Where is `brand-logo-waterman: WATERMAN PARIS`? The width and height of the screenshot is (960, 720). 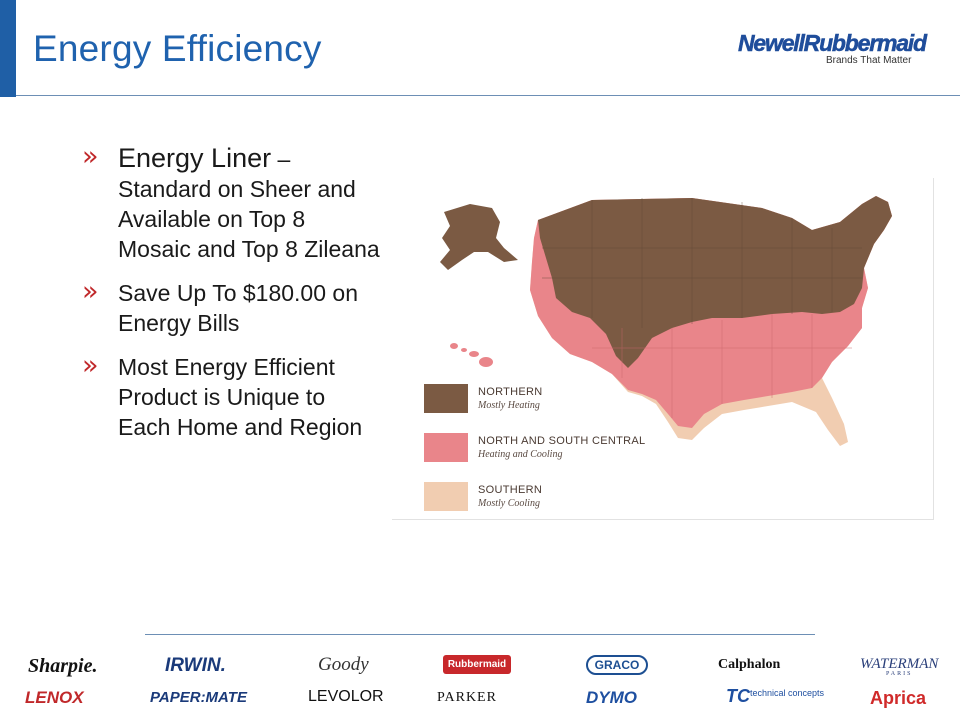
brand-logo-waterman: WATERMAN PARIS is located at coordinates (899, 666).